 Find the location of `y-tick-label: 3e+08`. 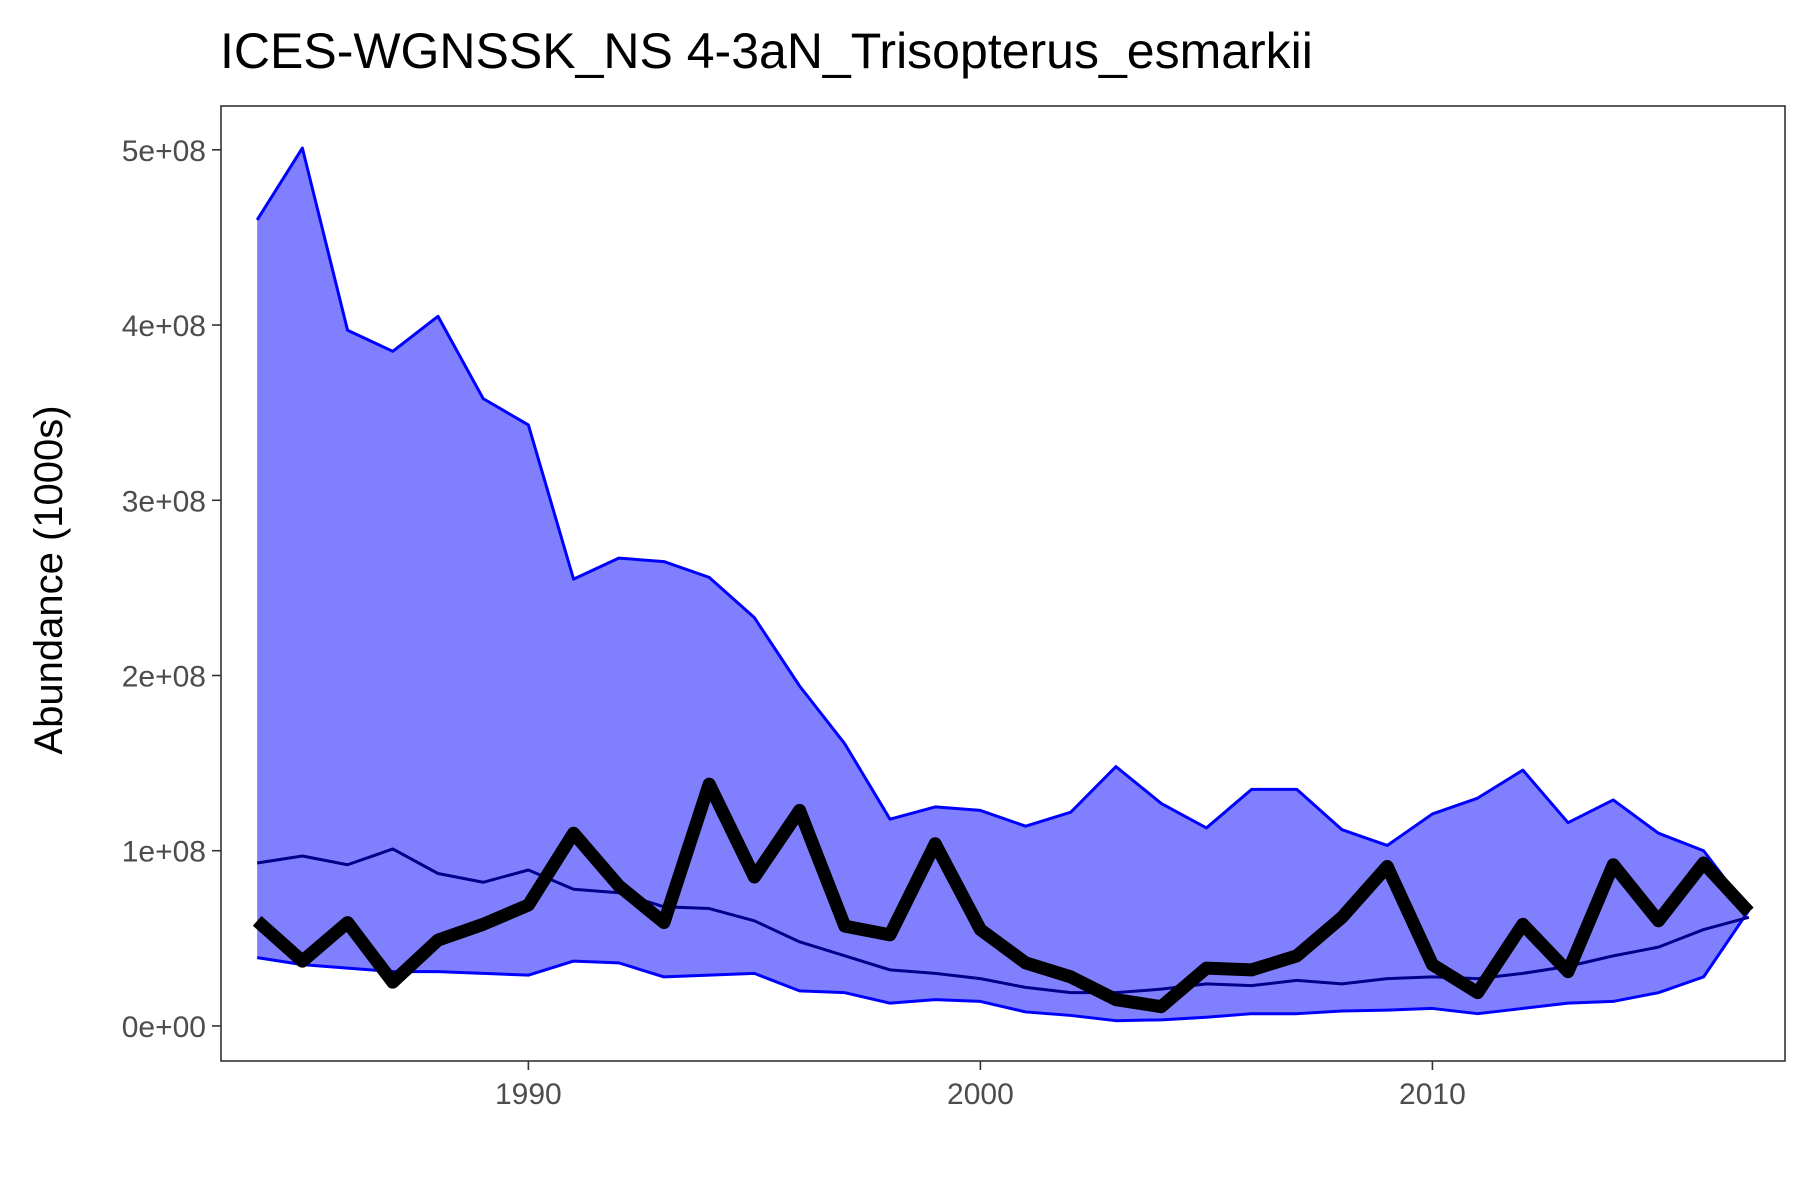

y-tick-label: 3e+08 is located at coordinates (164, 501).